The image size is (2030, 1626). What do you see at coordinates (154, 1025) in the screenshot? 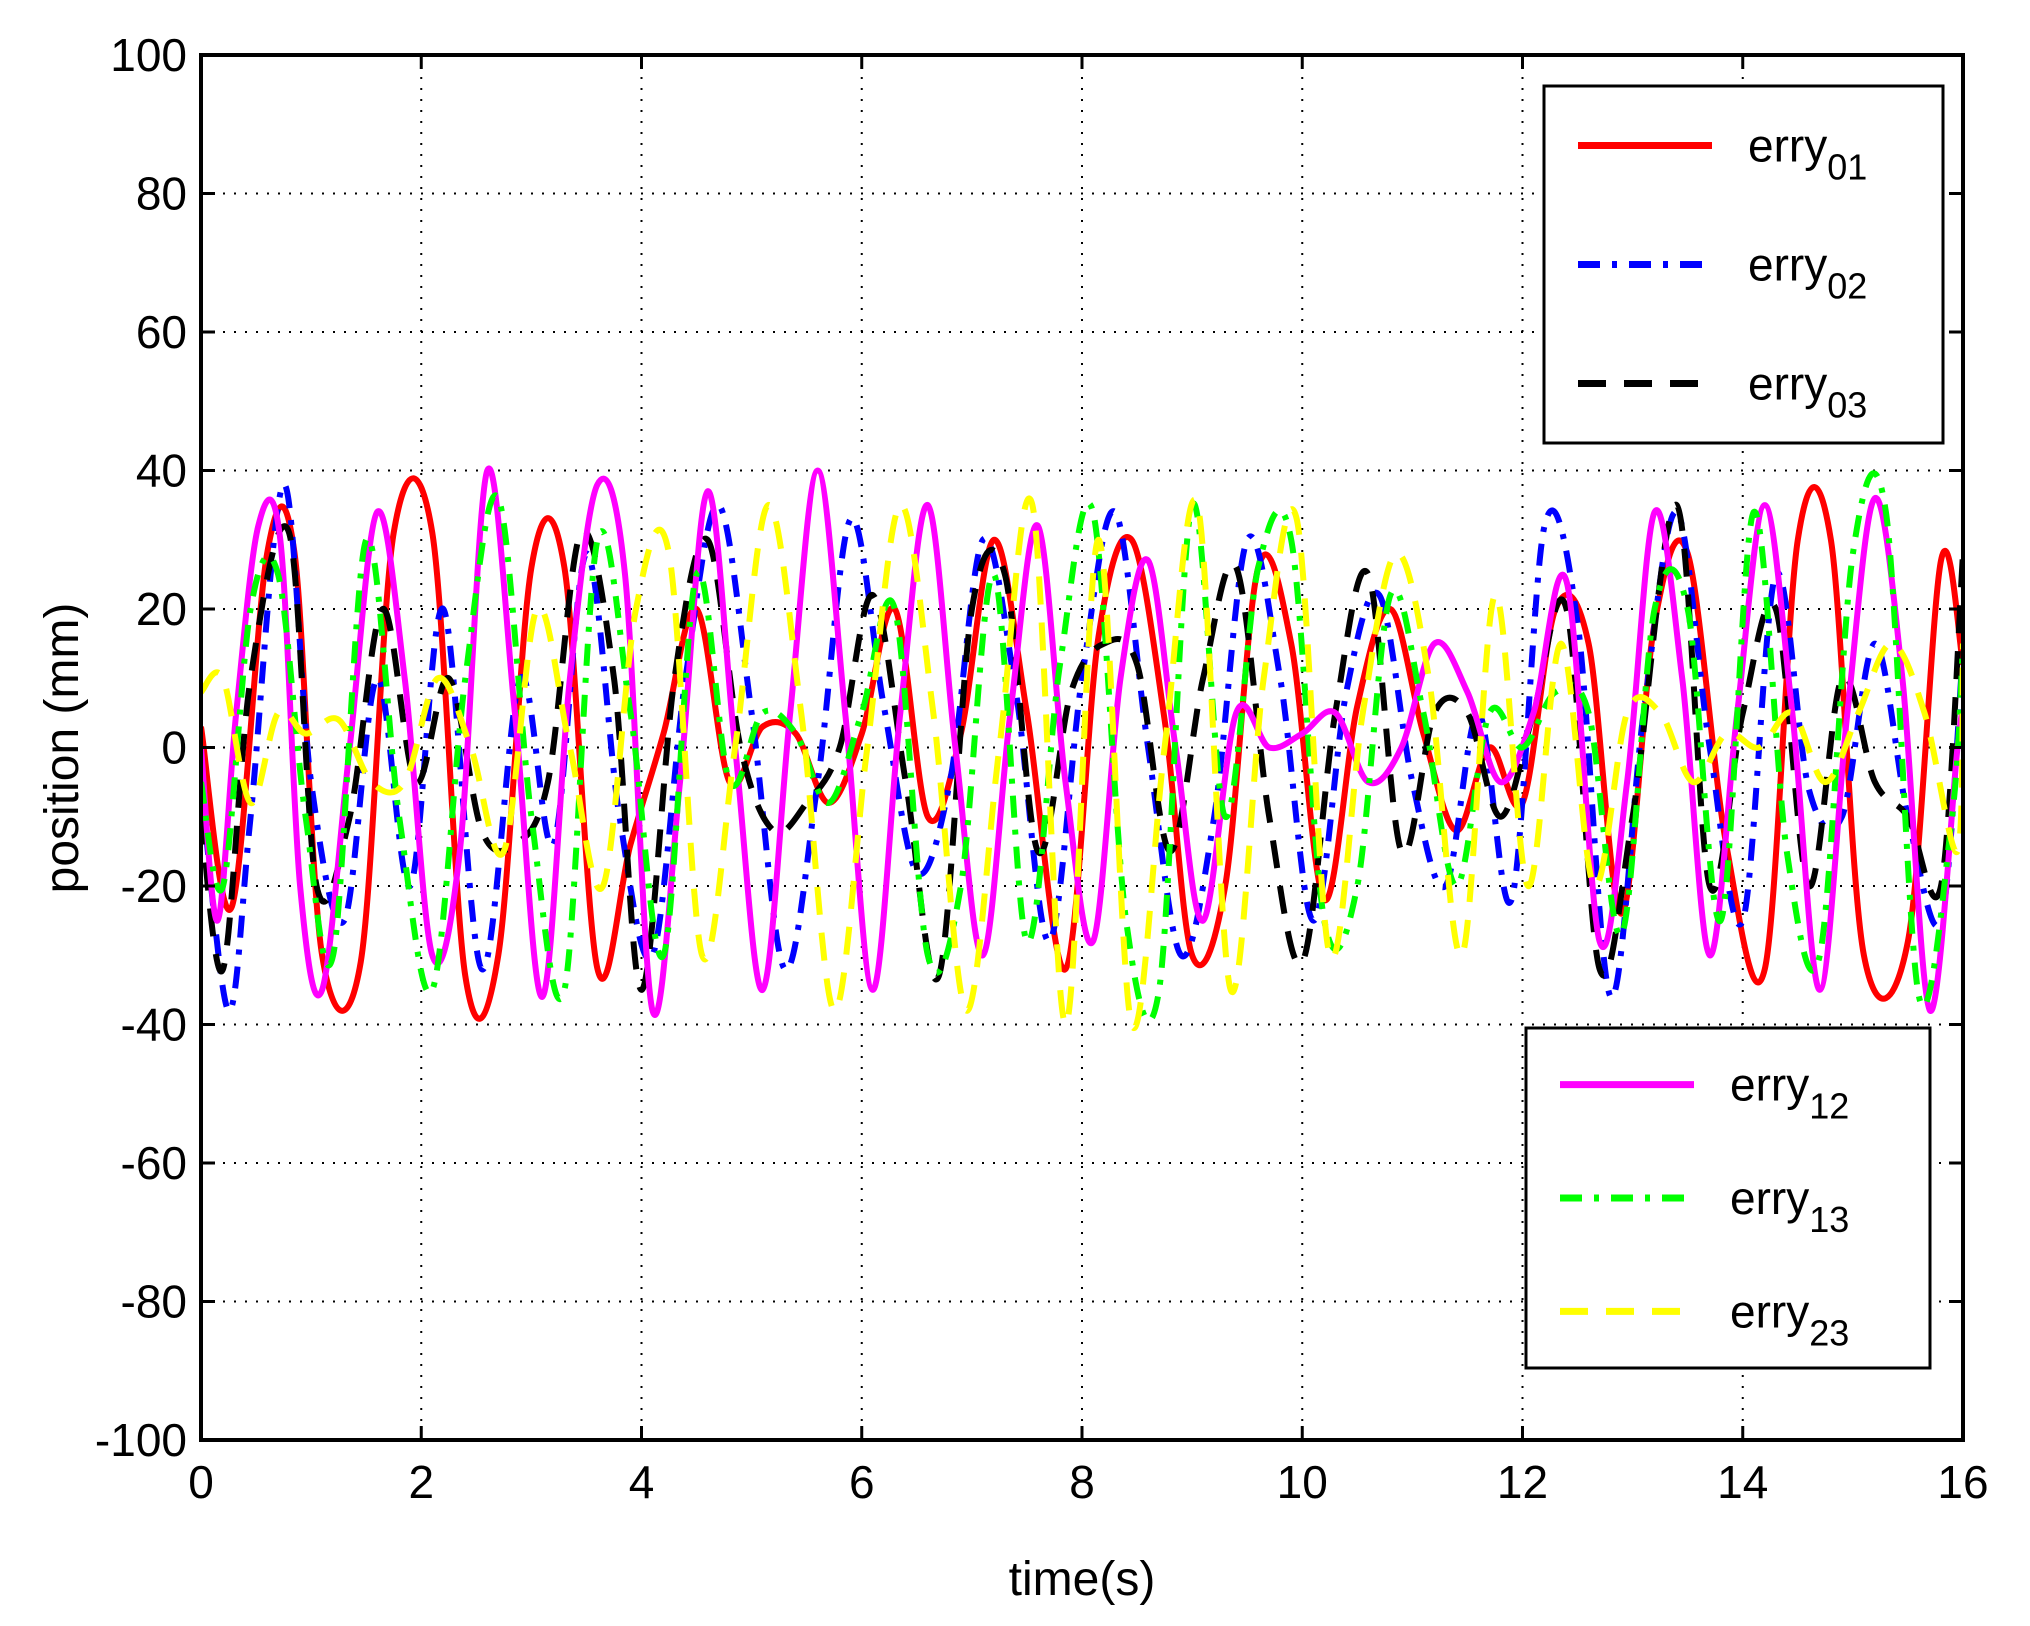
I see `y-tick-label: -40` at bounding box center [154, 1025].